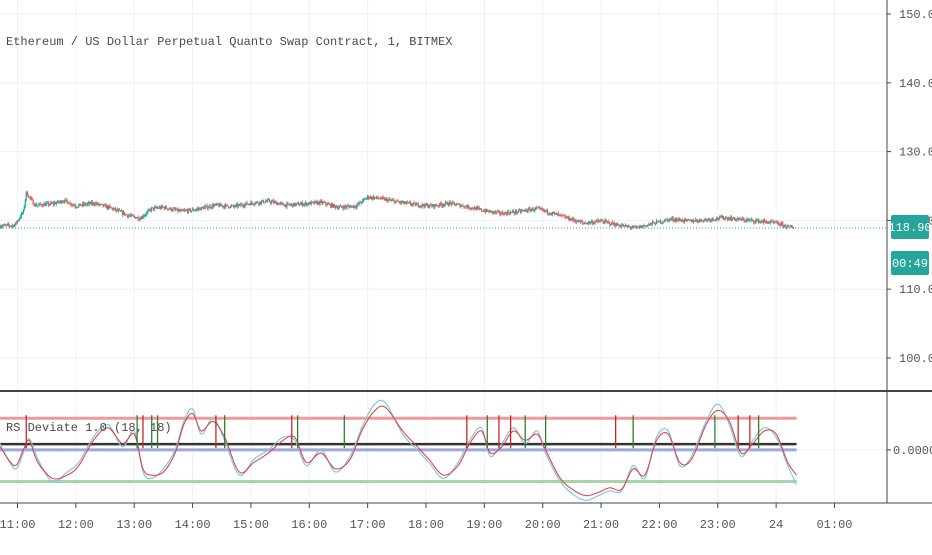 This screenshot has width=932, height=555. I want to click on price-badge-background, so click(910, 227).